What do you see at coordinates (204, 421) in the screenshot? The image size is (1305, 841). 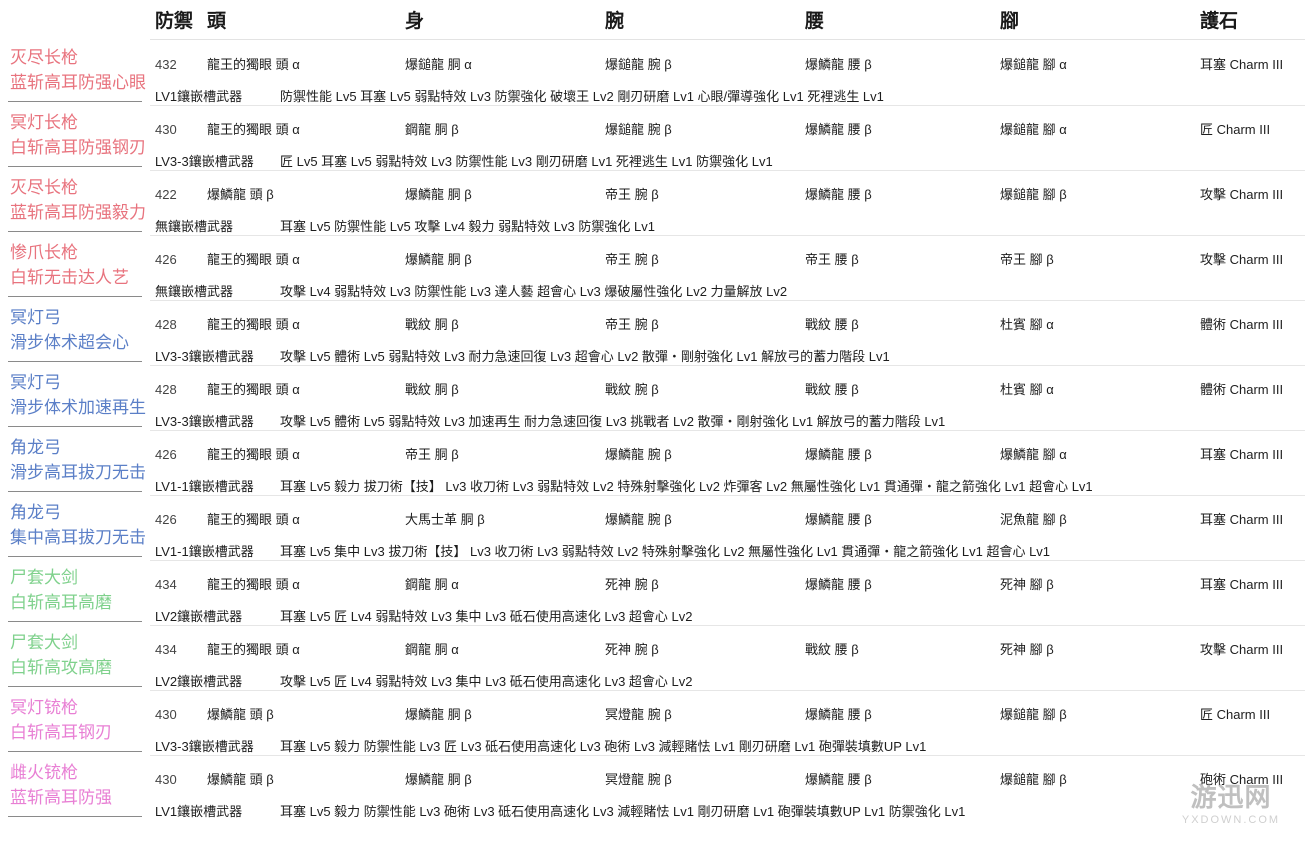 I see `cell-weapon-slot: LV3-3鑲嵌槽武器` at bounding box center [204, 421].